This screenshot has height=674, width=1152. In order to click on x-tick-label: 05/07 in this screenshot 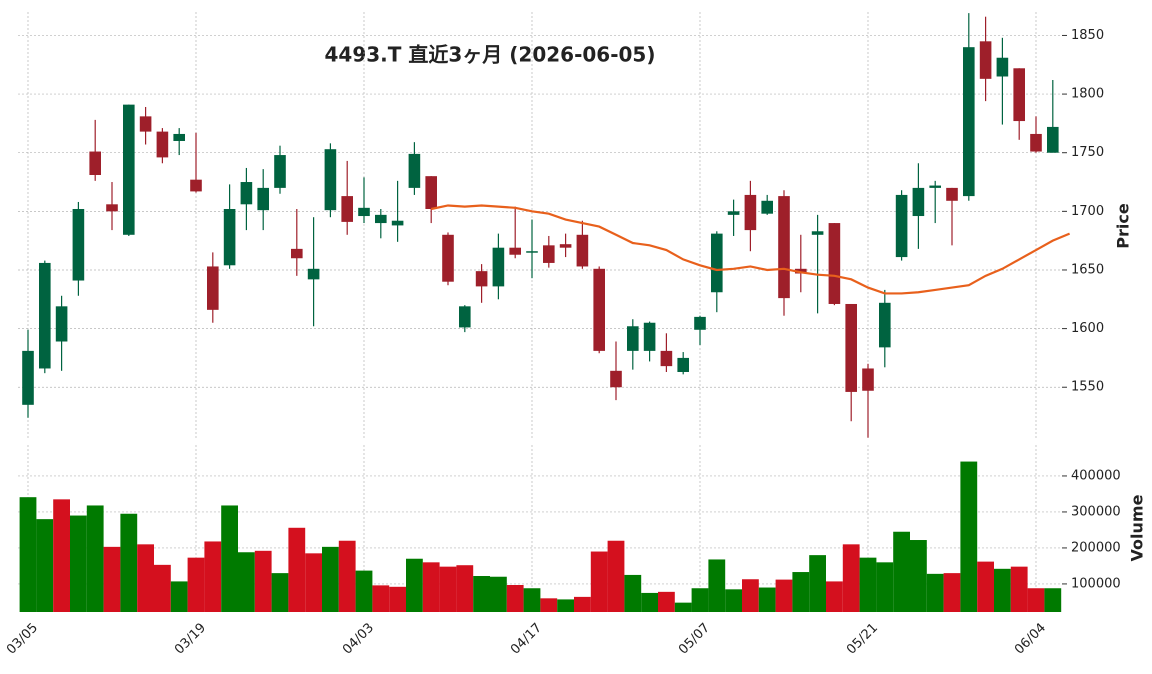, I will do `click(694, 638)`.